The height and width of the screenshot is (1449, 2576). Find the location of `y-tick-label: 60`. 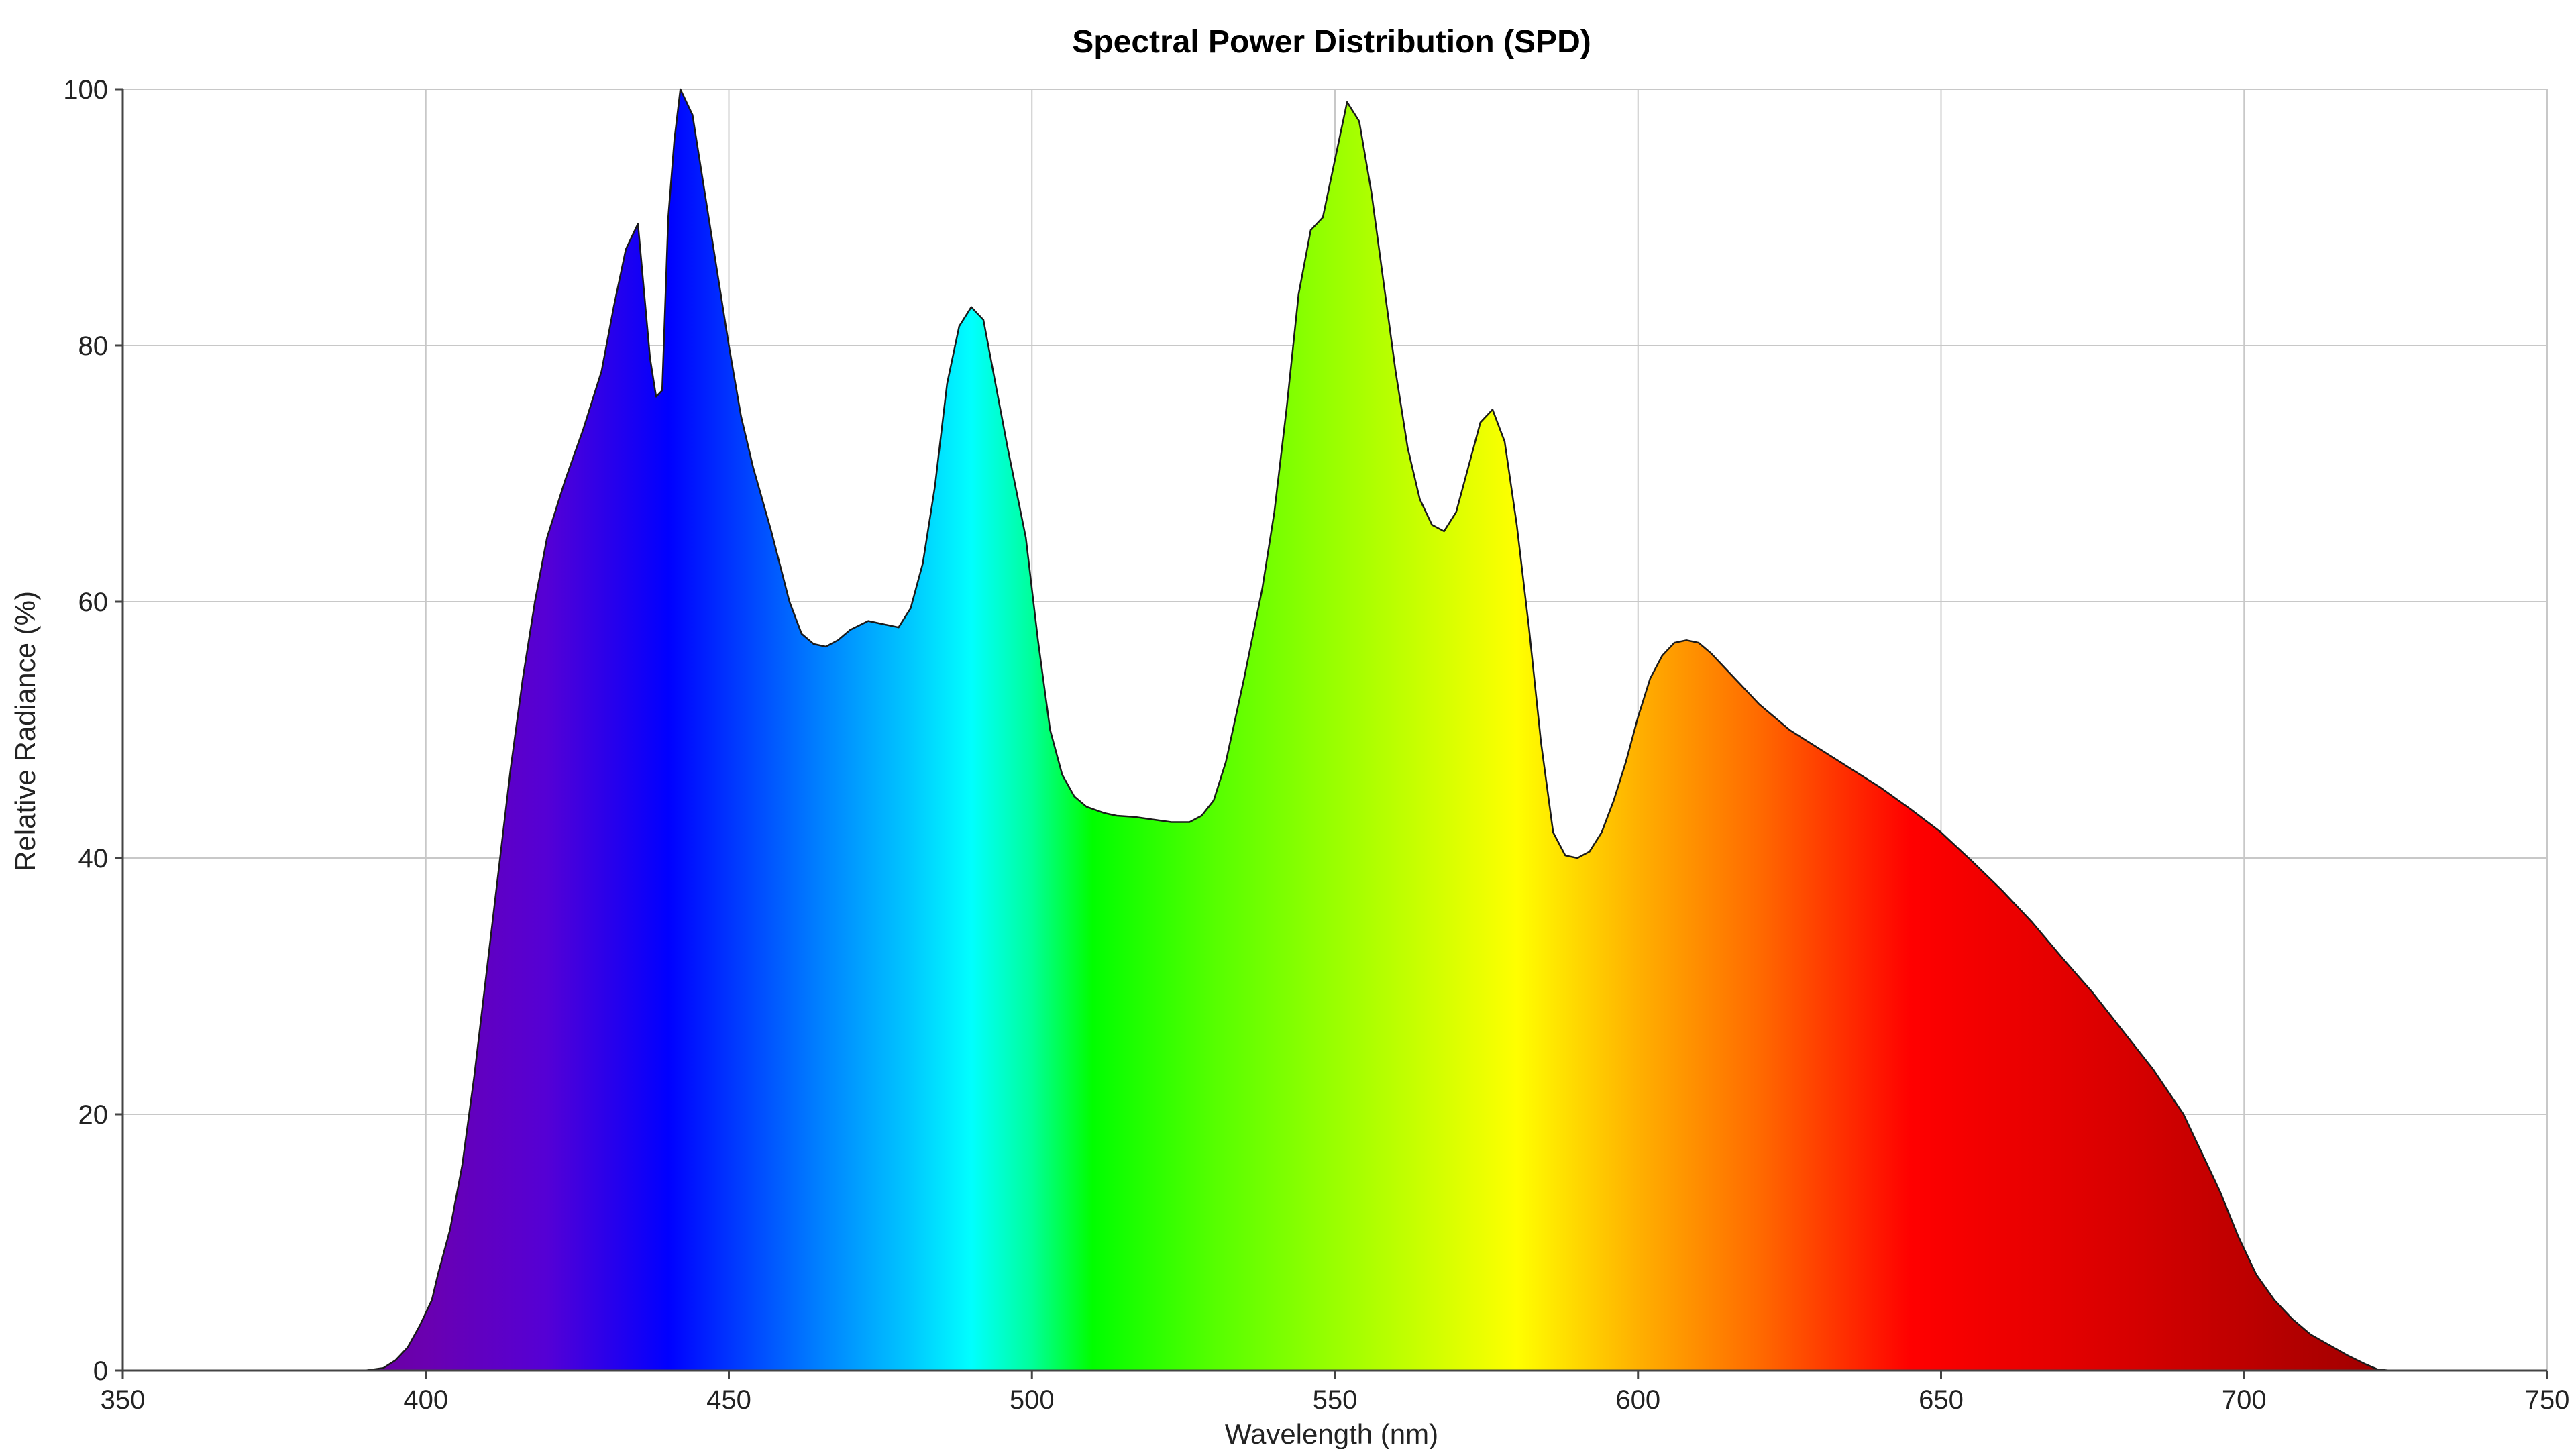

y-tick-label: 60 is located at coordinates (93, 602).